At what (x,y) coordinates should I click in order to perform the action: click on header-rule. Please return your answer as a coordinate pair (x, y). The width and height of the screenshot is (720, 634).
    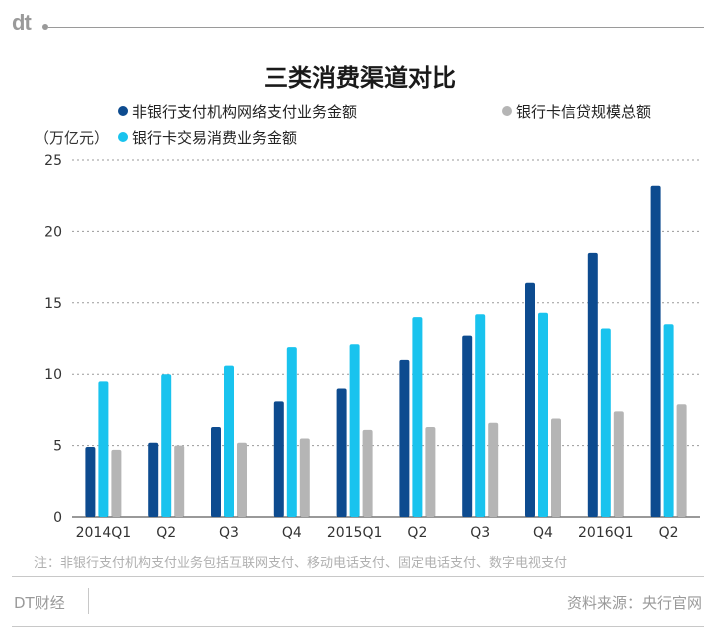
    Looking at the image, I should click on (373, 27).